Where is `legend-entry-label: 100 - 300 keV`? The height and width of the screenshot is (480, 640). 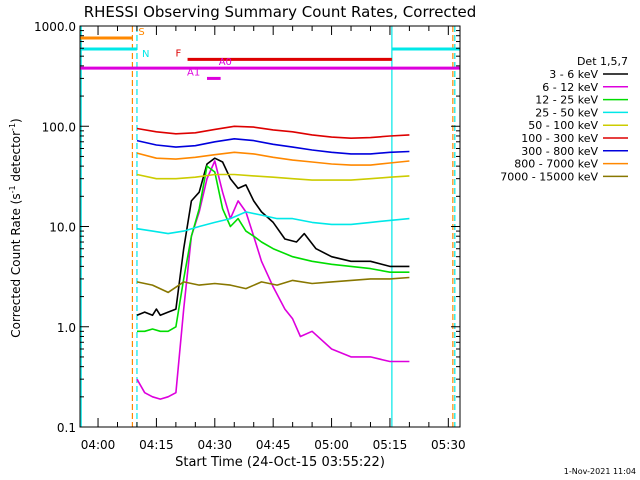 legend-entry-label: 100 - 300 keV is located at coordinates (559, 138).